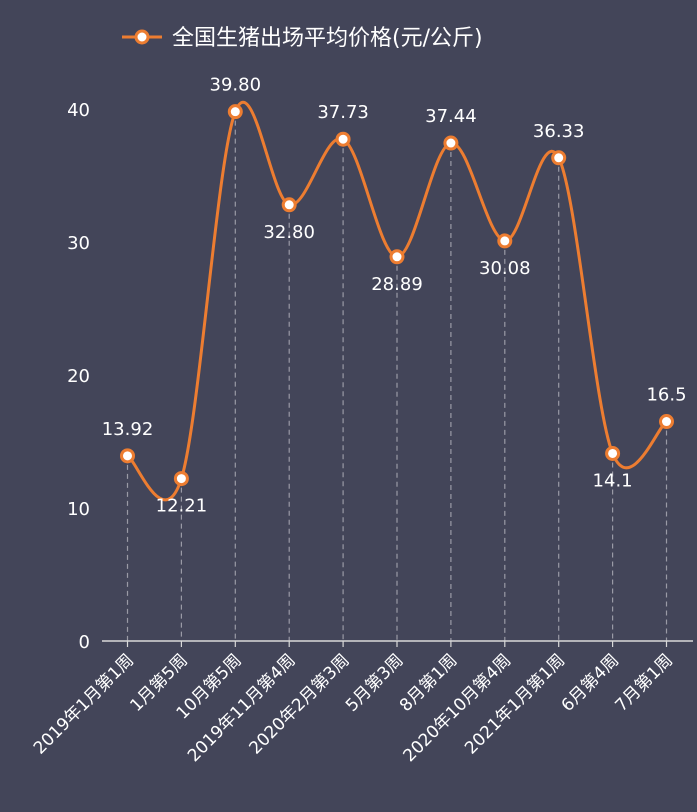  What do you see at coordinates (397, 644) in the screenshot?
I see `x-axis-ticks` at bounding box center [397, 644].